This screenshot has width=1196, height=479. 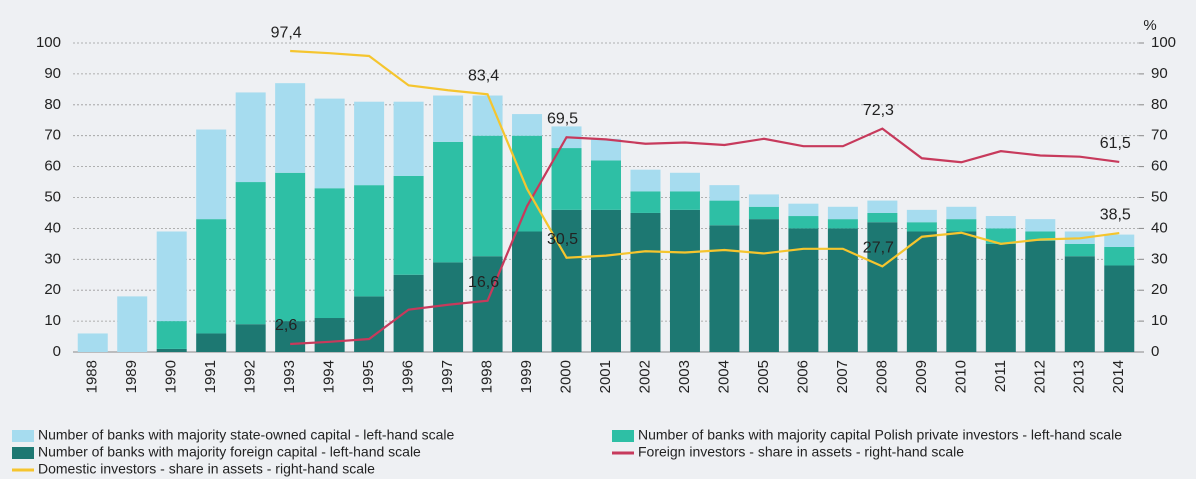 What do you see at coordinates (57, 351) in the screenshot?
I see `y-tick-label: 0` at bounding box center [57, 351].